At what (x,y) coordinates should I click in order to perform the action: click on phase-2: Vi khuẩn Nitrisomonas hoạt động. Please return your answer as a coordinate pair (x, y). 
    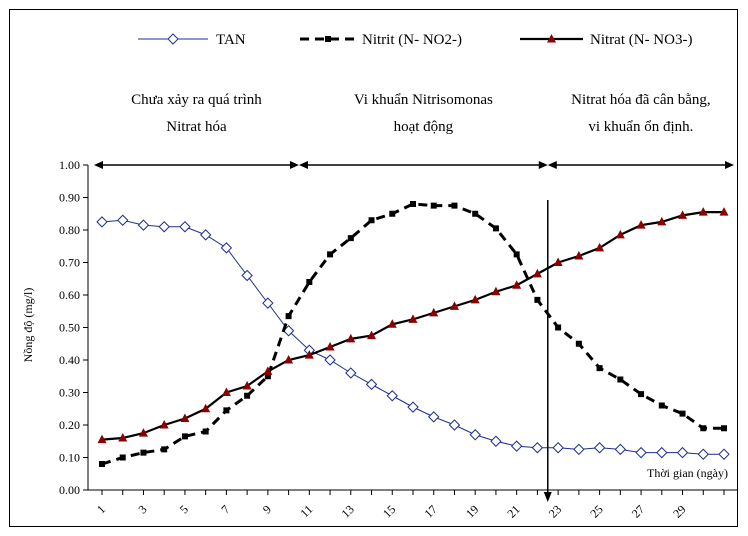
    Looking at the image, I should click on (423, 130).